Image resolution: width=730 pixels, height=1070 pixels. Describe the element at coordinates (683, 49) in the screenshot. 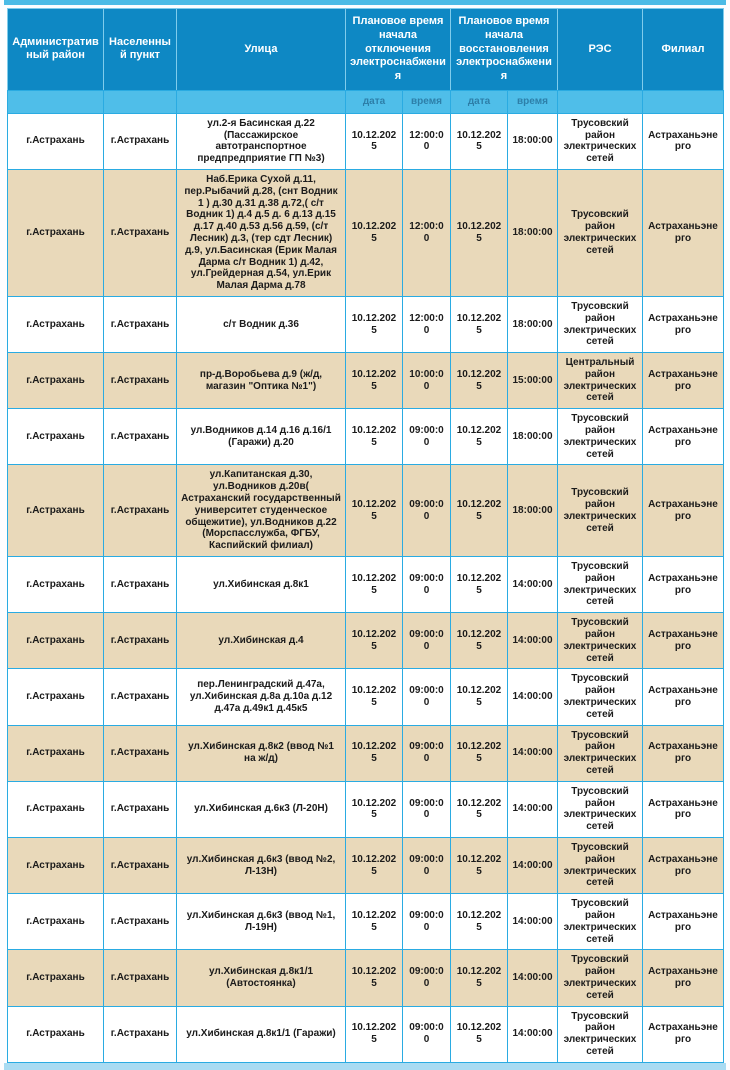

I see `header-branch: Филиал` at that location.